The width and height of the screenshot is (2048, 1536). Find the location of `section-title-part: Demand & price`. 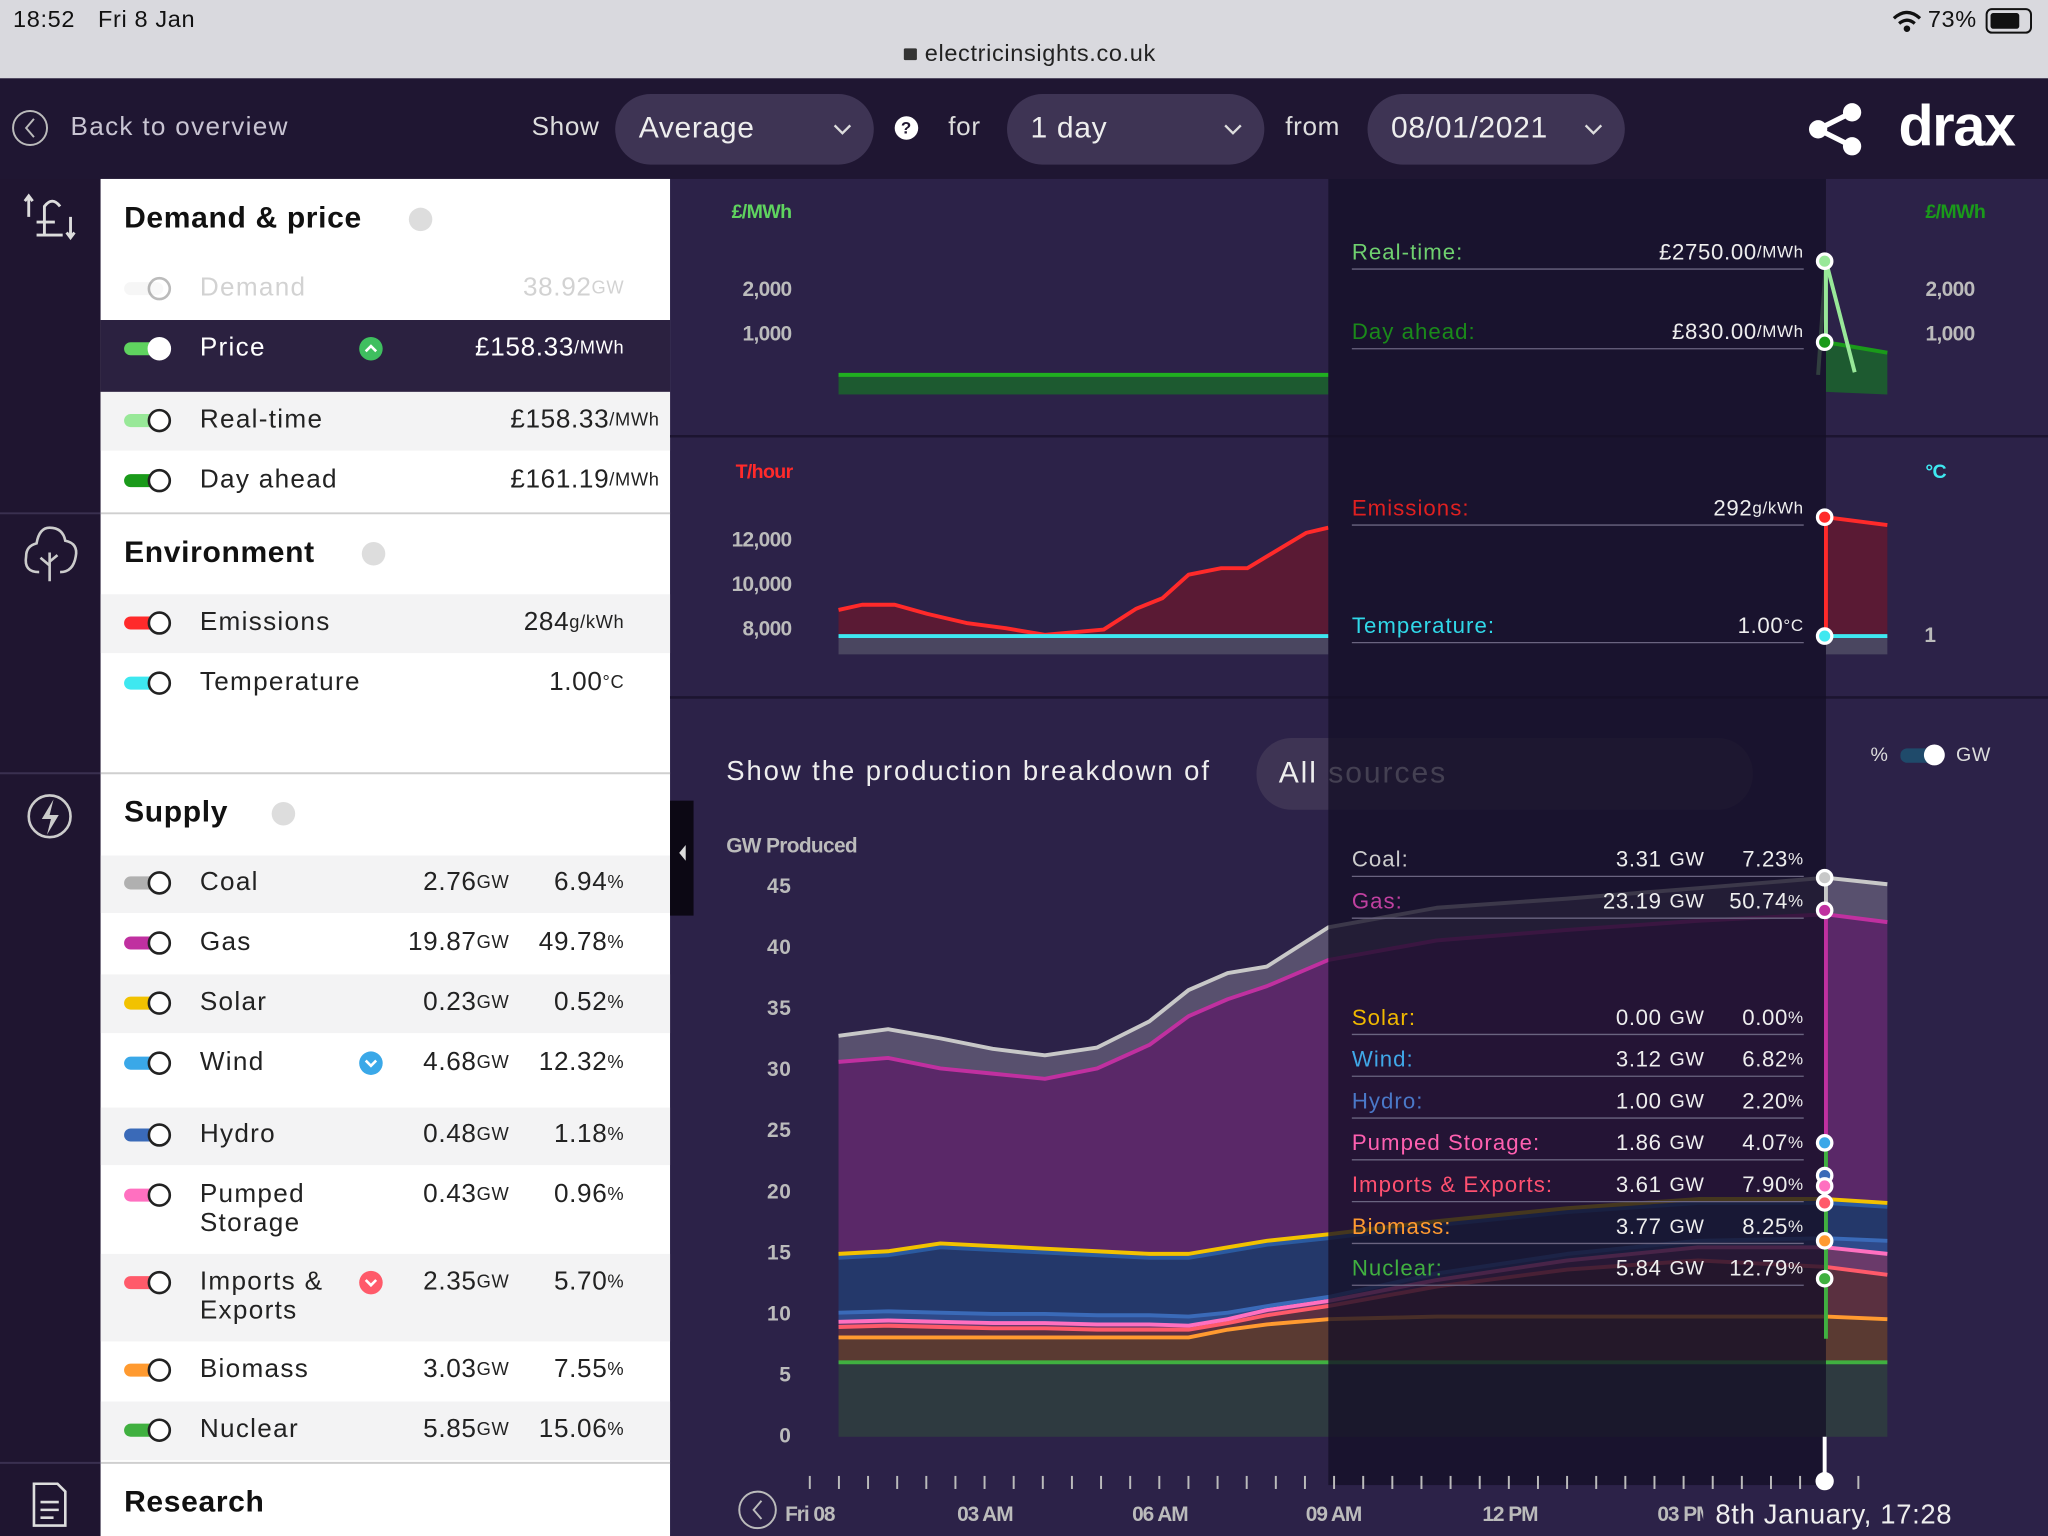

section-title-part: Demand & price is located at coordinates (243, 217).